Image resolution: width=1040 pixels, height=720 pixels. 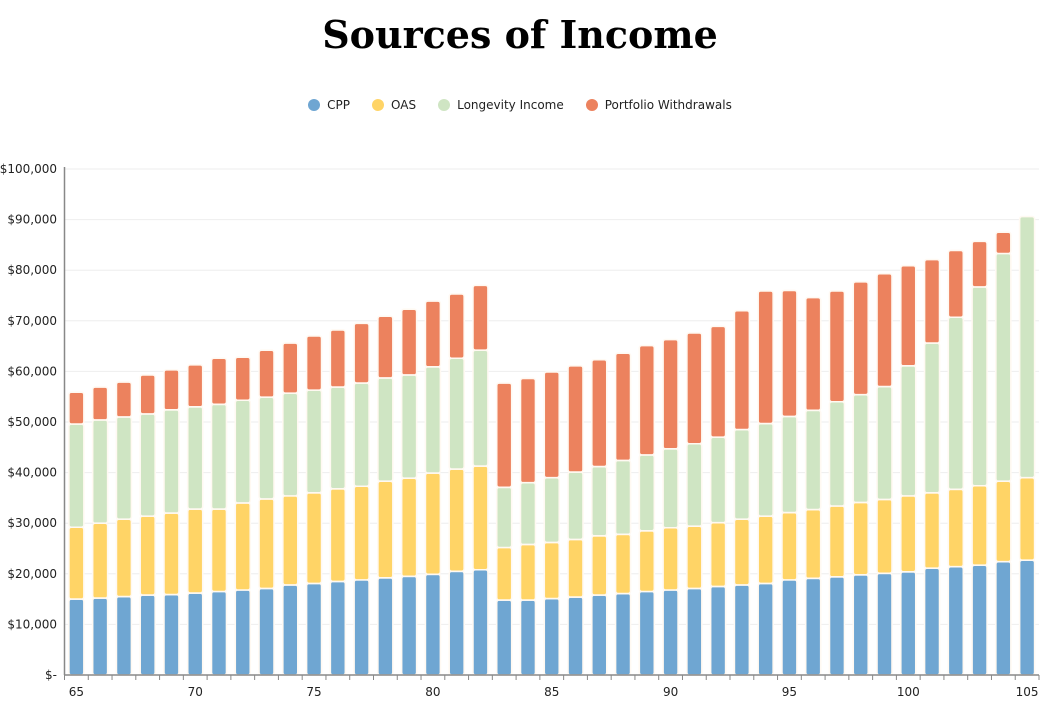 What do you see at coordinates (32, 371) in the screenshot?
I see `y-tick-label: $60,000` at bounding box center [32, 371].